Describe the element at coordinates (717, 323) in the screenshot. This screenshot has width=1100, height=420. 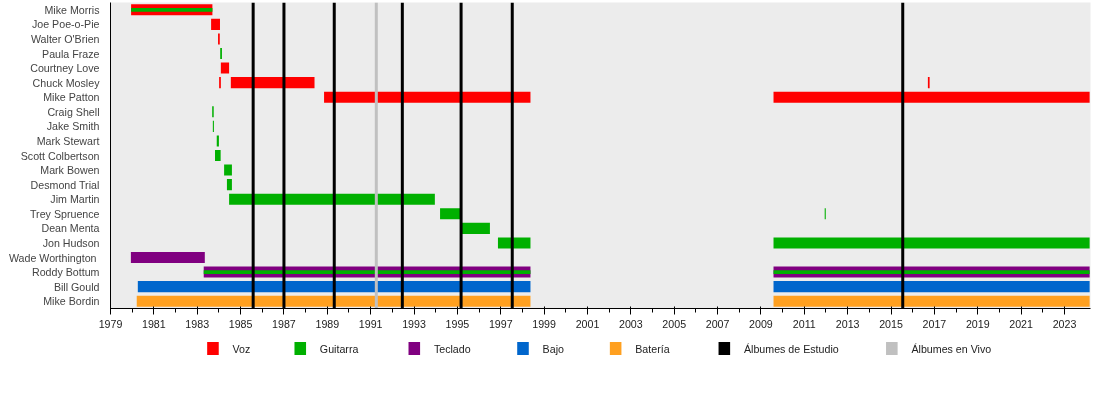
I see `x-tick-label: 2007` at that location.